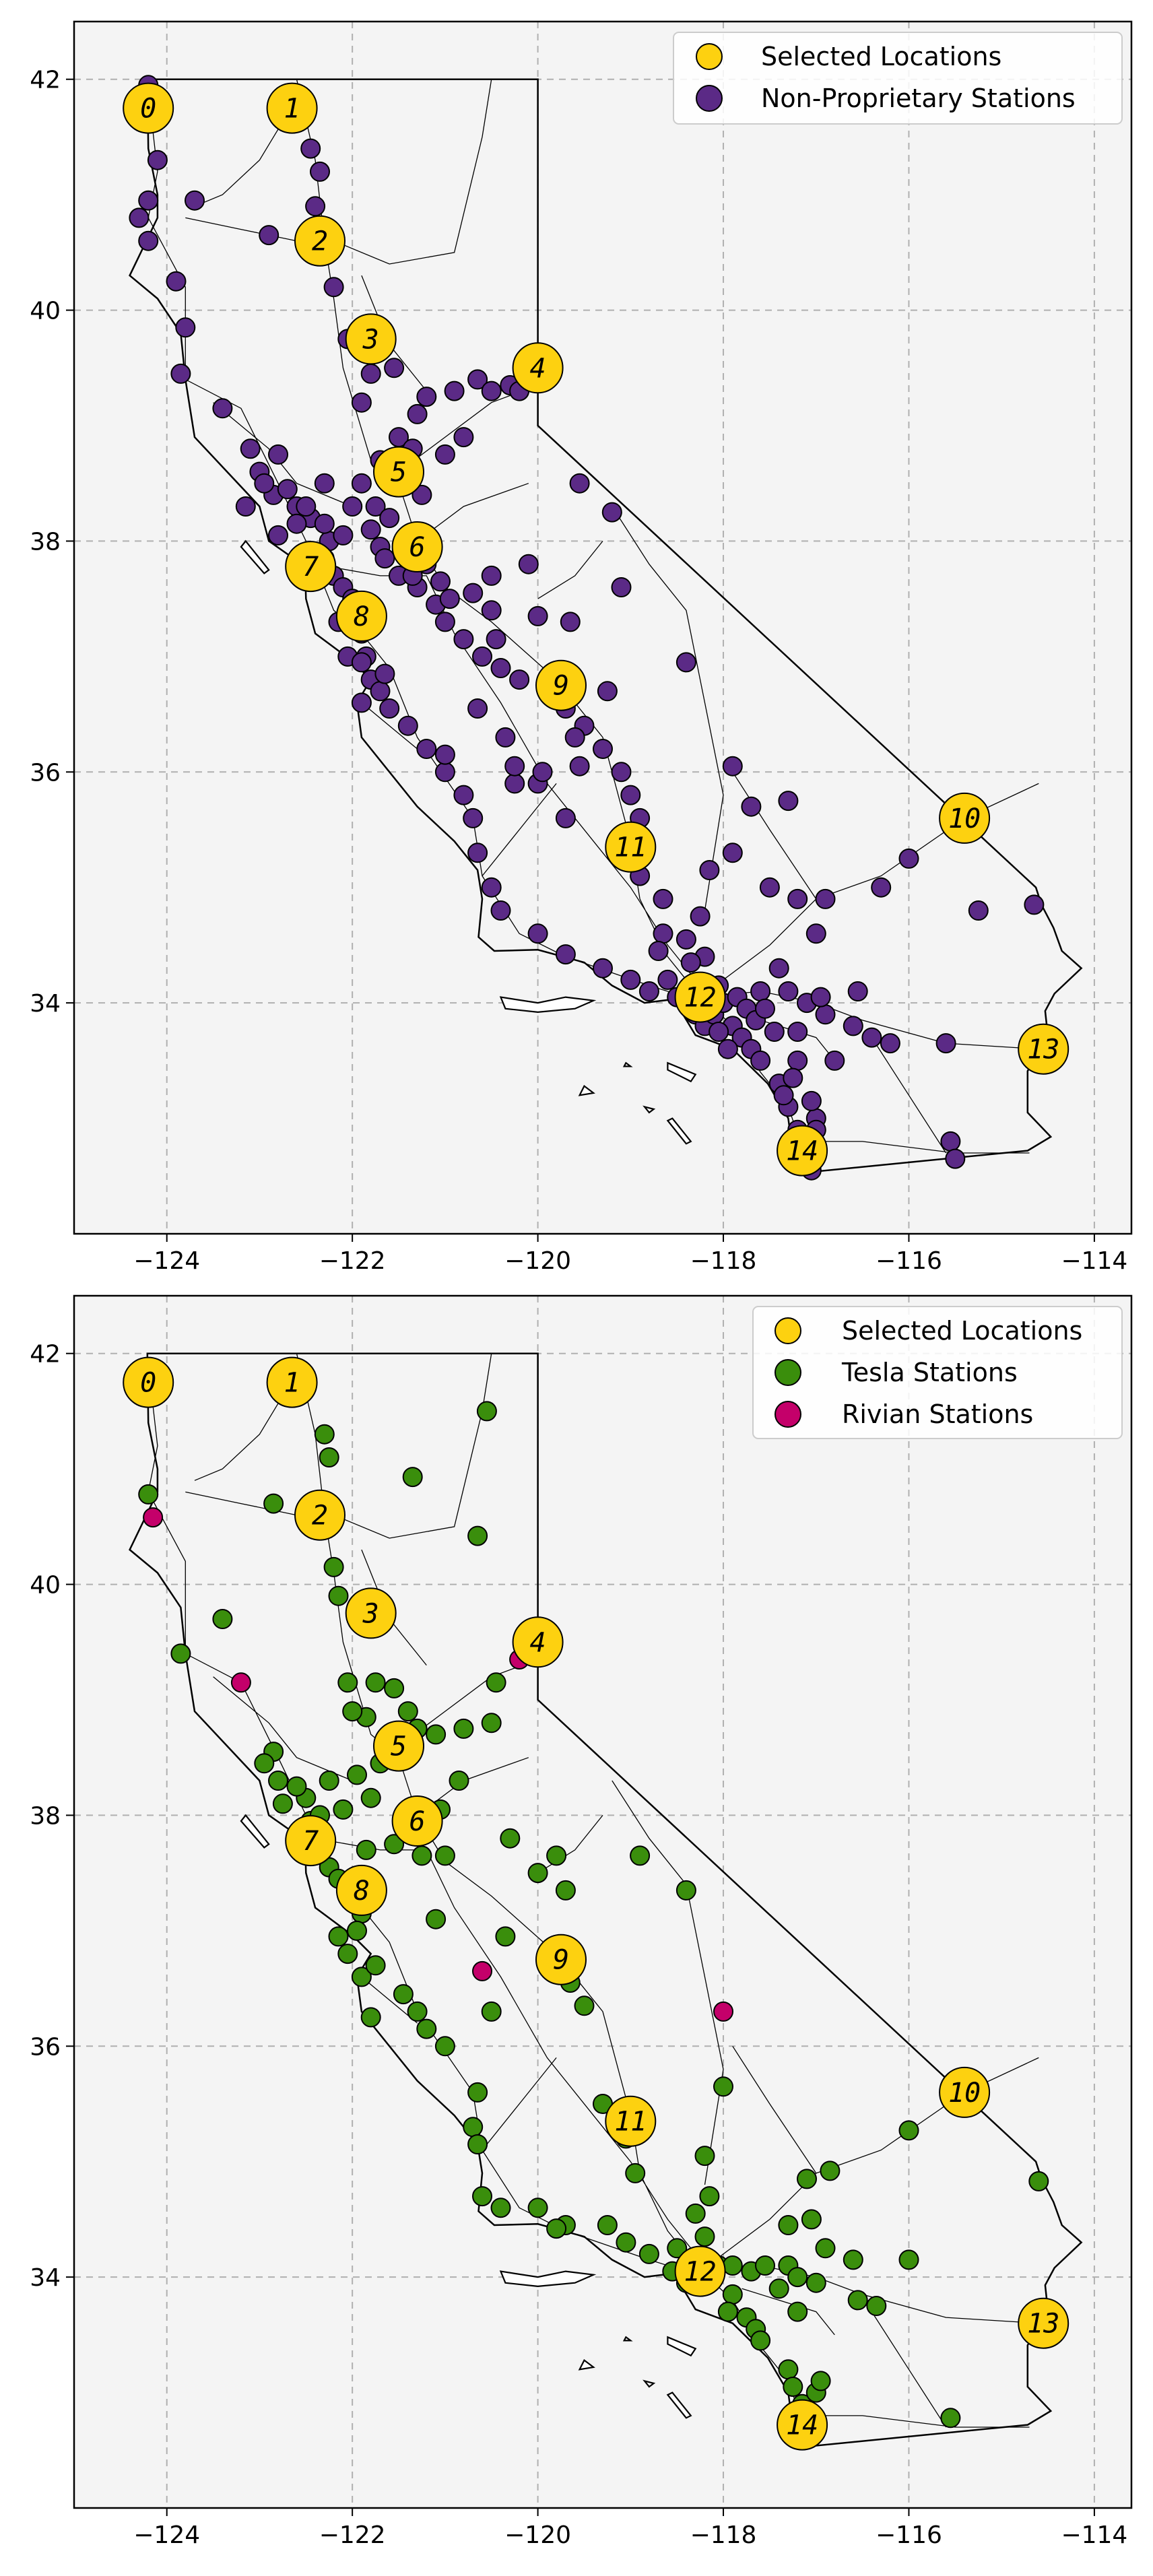 The height and width of the screenshot is (2576, 1153). Describe the element at coordinates (881, 56) in the screenshot. I see `legend-selected-label: Selected Locations` at that location.